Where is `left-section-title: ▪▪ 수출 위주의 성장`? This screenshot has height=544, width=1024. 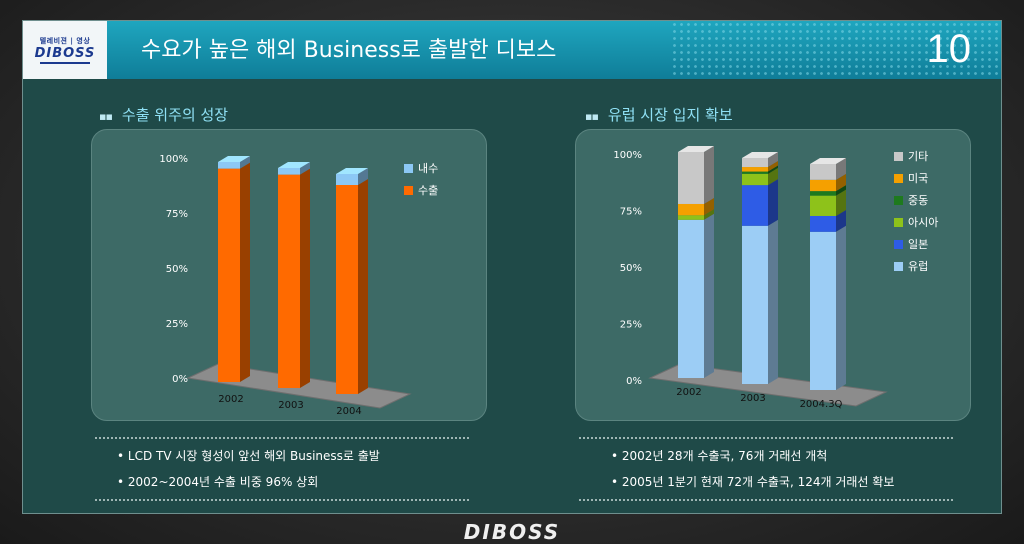
left-section-title: ▪▪ 수출 위주의 성장 is located at coordinates (163, 114).